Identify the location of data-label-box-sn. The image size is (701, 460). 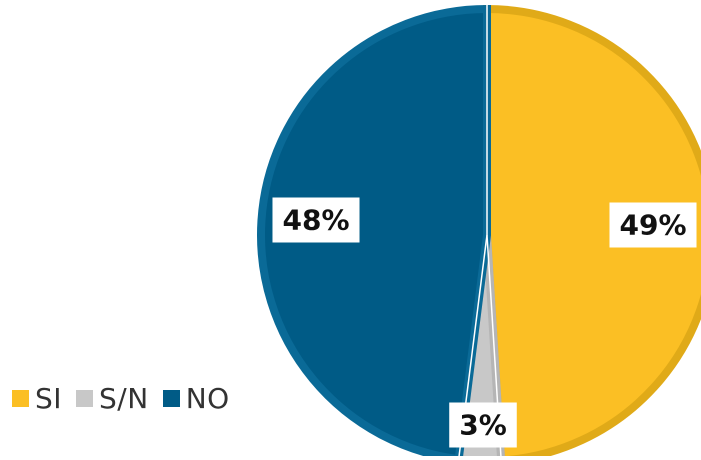
(483, 425).